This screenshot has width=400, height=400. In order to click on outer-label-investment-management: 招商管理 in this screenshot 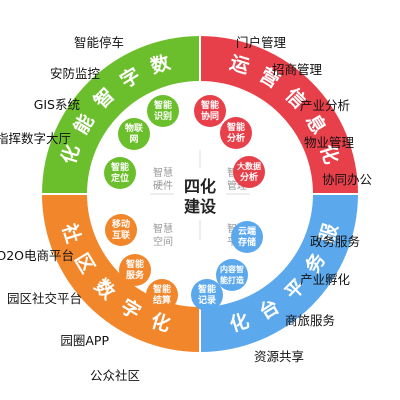, I will do `click(297, 69)`.